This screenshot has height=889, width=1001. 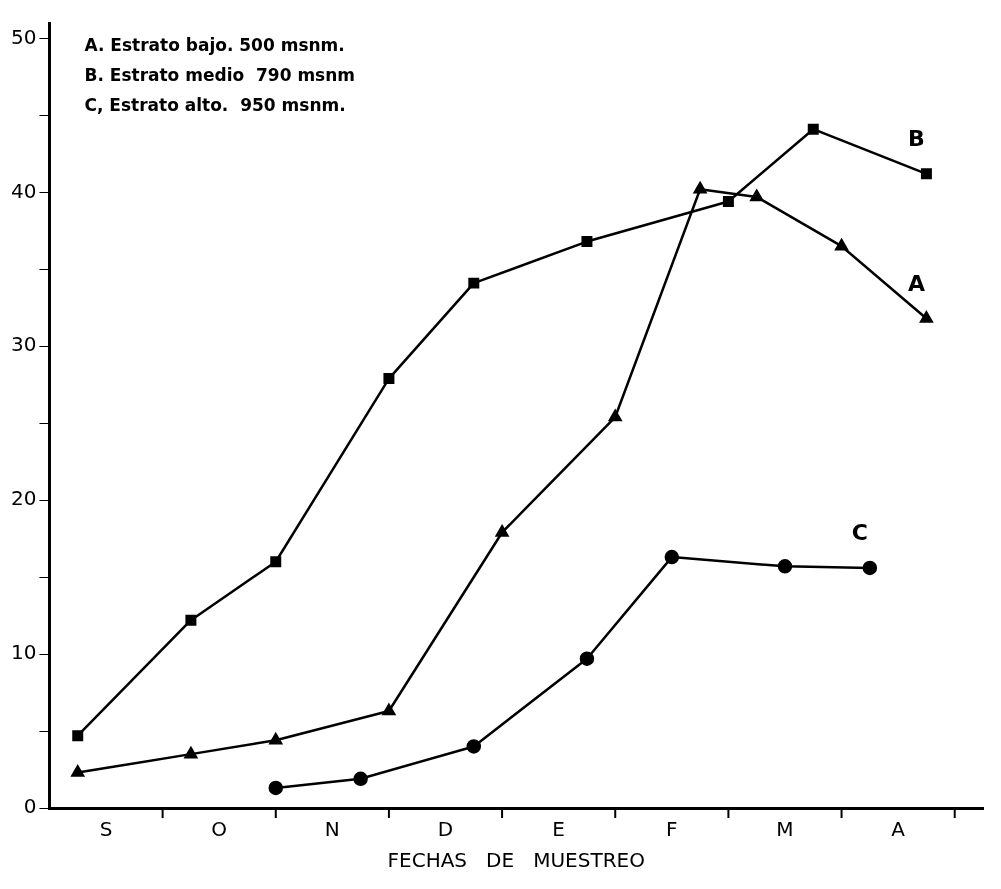 What do you see at coordinates (106, 829) in the screenshot?
I see `x-tick-label: S` at bounding box center [106, 829].